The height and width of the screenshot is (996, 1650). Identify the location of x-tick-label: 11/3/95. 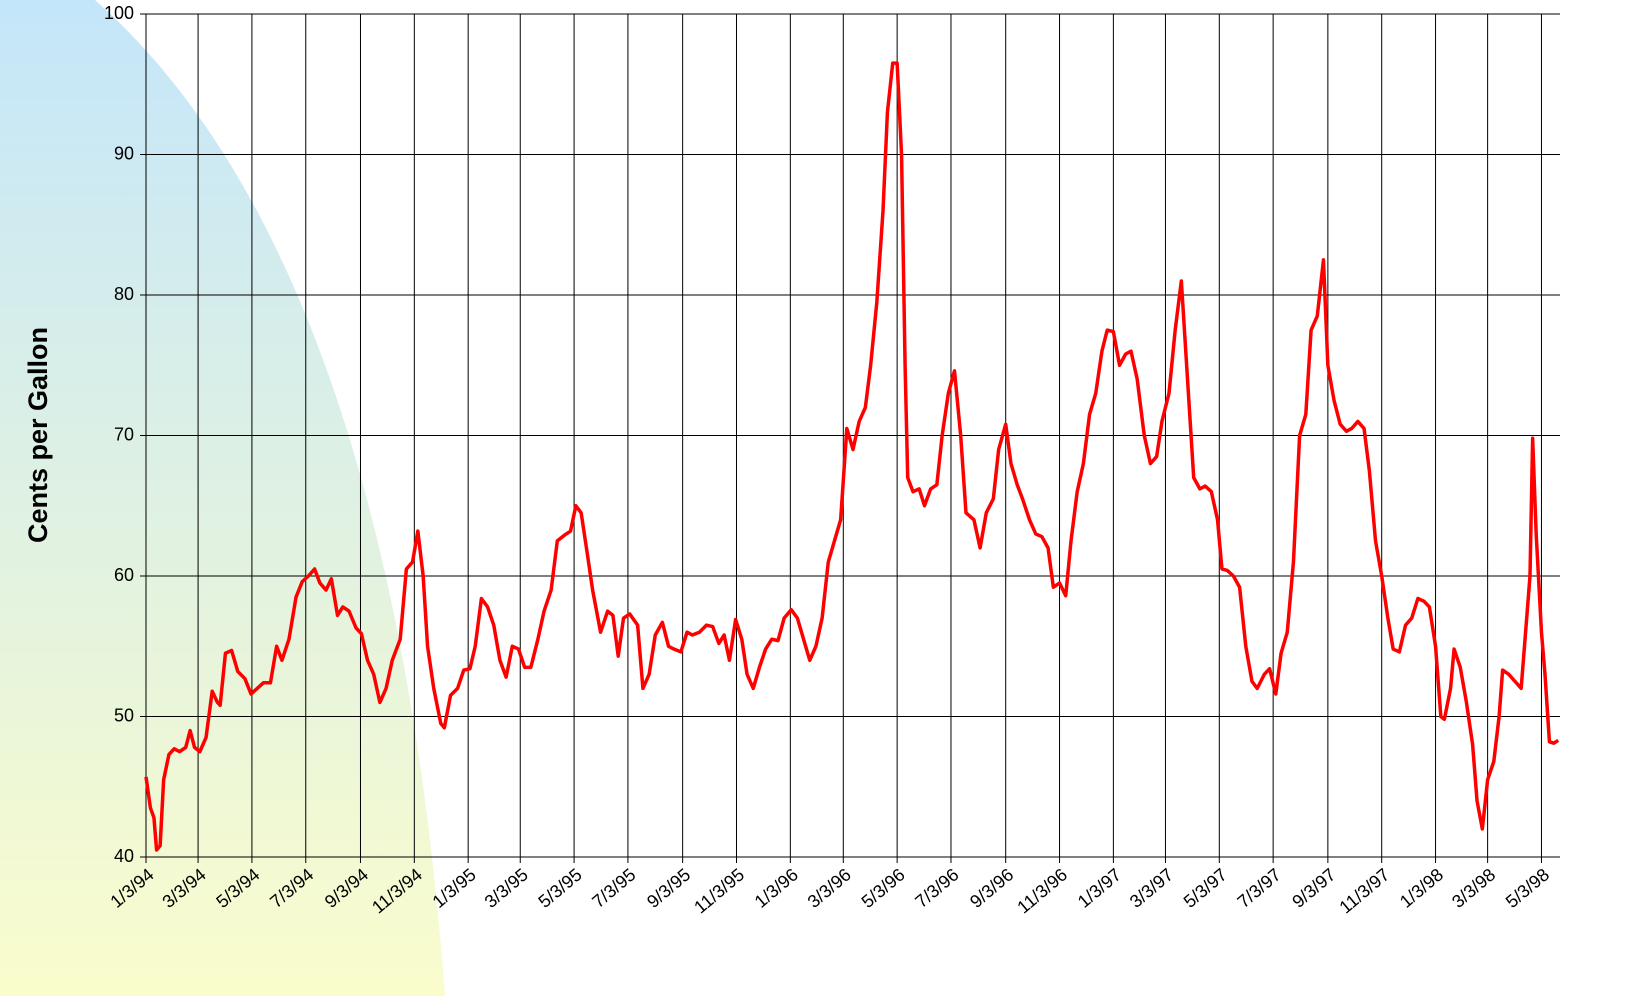
(719, 890).